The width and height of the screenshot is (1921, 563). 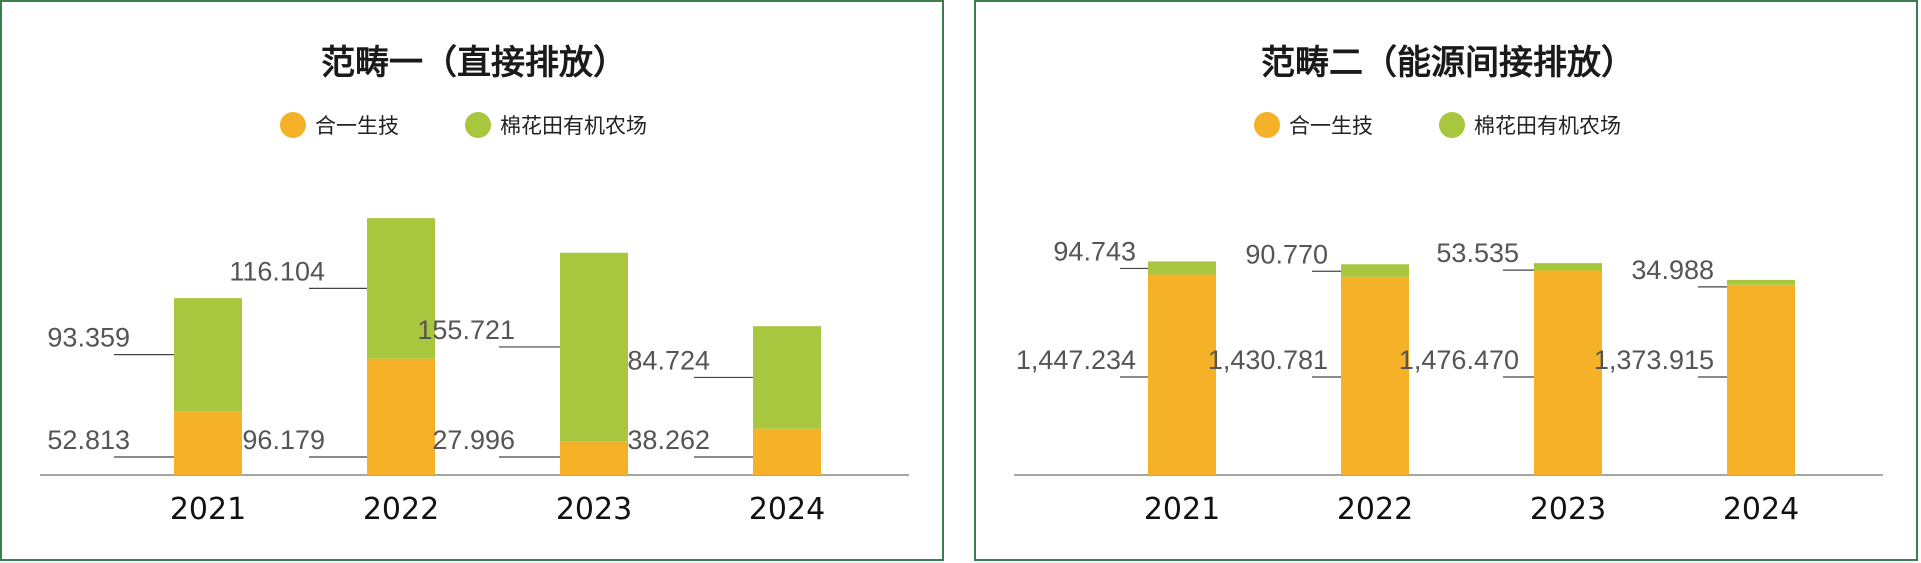 What do you see at coordinates (88, 440) in the screenshot?
I see `data-label-series1-2021: 52.813` at bounding box center [88, 440].